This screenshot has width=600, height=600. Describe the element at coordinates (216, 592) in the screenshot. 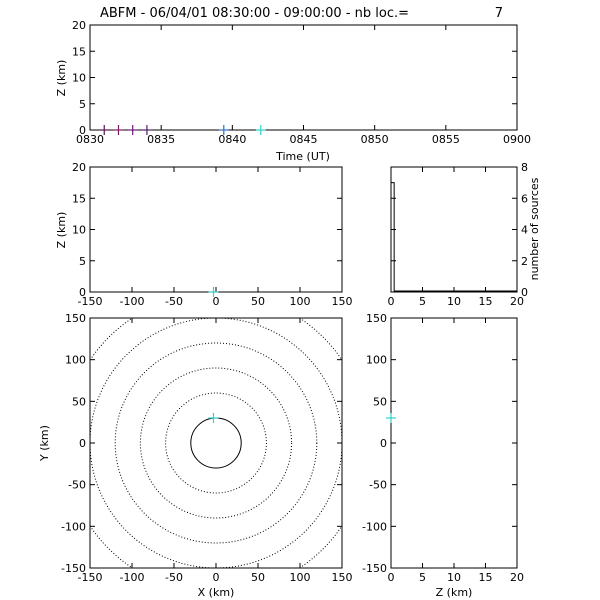

I see `plan-view-xlabel: X (km)` at that location.